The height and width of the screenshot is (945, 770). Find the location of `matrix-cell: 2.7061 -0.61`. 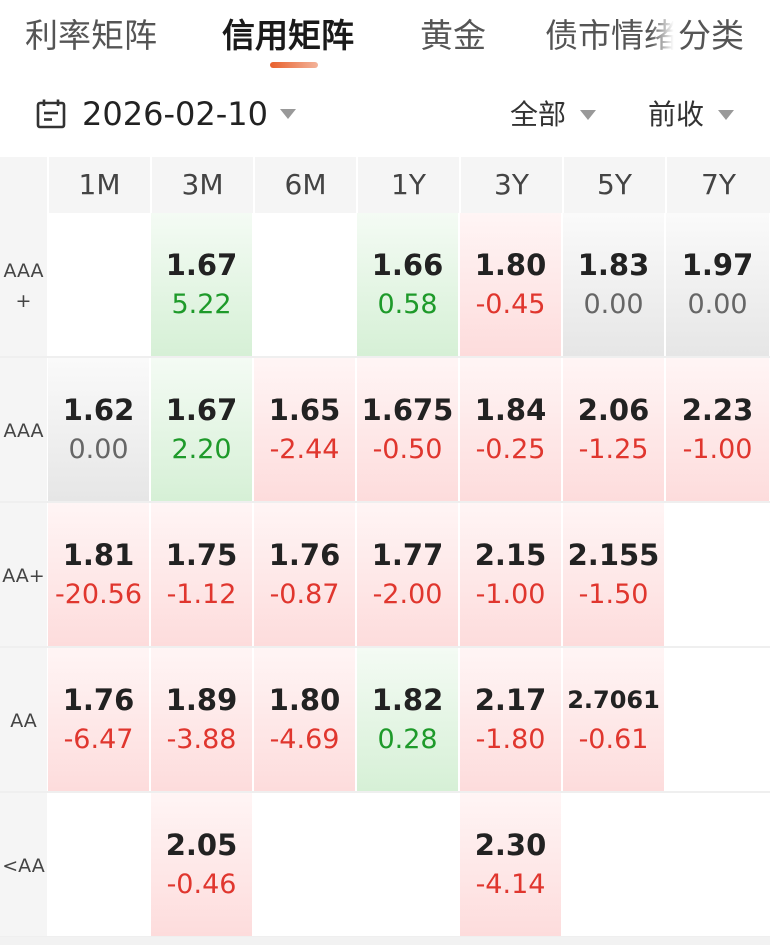

matrix-cell: 2.7061 -0.61 is located at coordinates (613, 719).